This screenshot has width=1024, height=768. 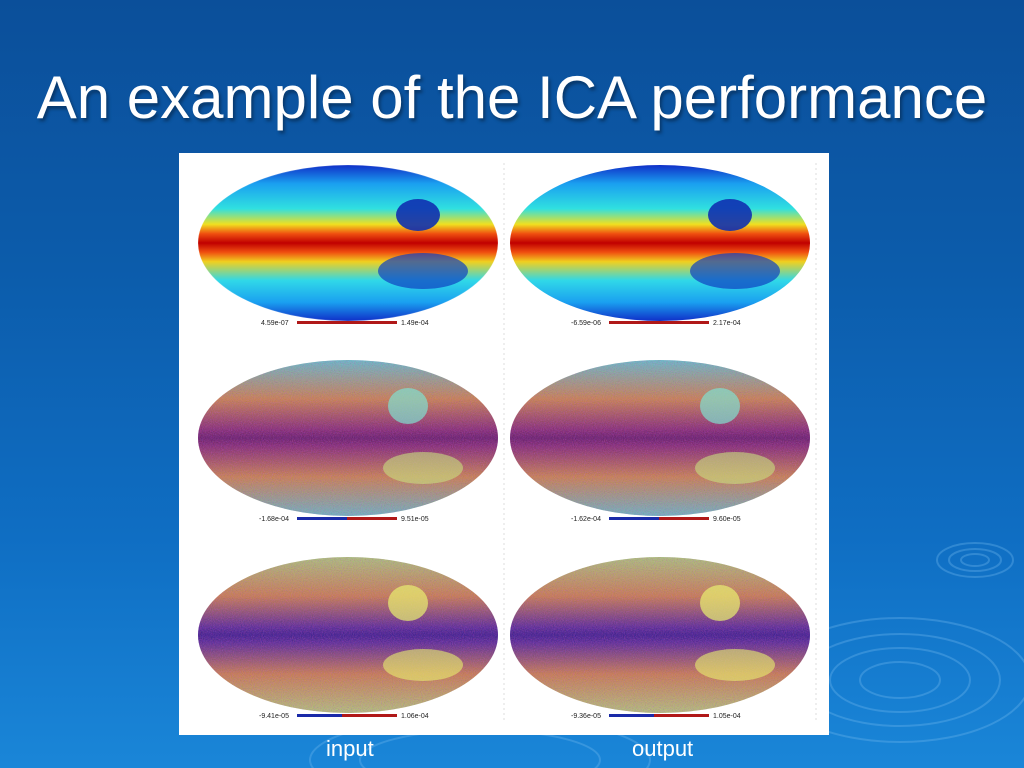 I want to click on map-bottom-output, so click(x=660, y=635).